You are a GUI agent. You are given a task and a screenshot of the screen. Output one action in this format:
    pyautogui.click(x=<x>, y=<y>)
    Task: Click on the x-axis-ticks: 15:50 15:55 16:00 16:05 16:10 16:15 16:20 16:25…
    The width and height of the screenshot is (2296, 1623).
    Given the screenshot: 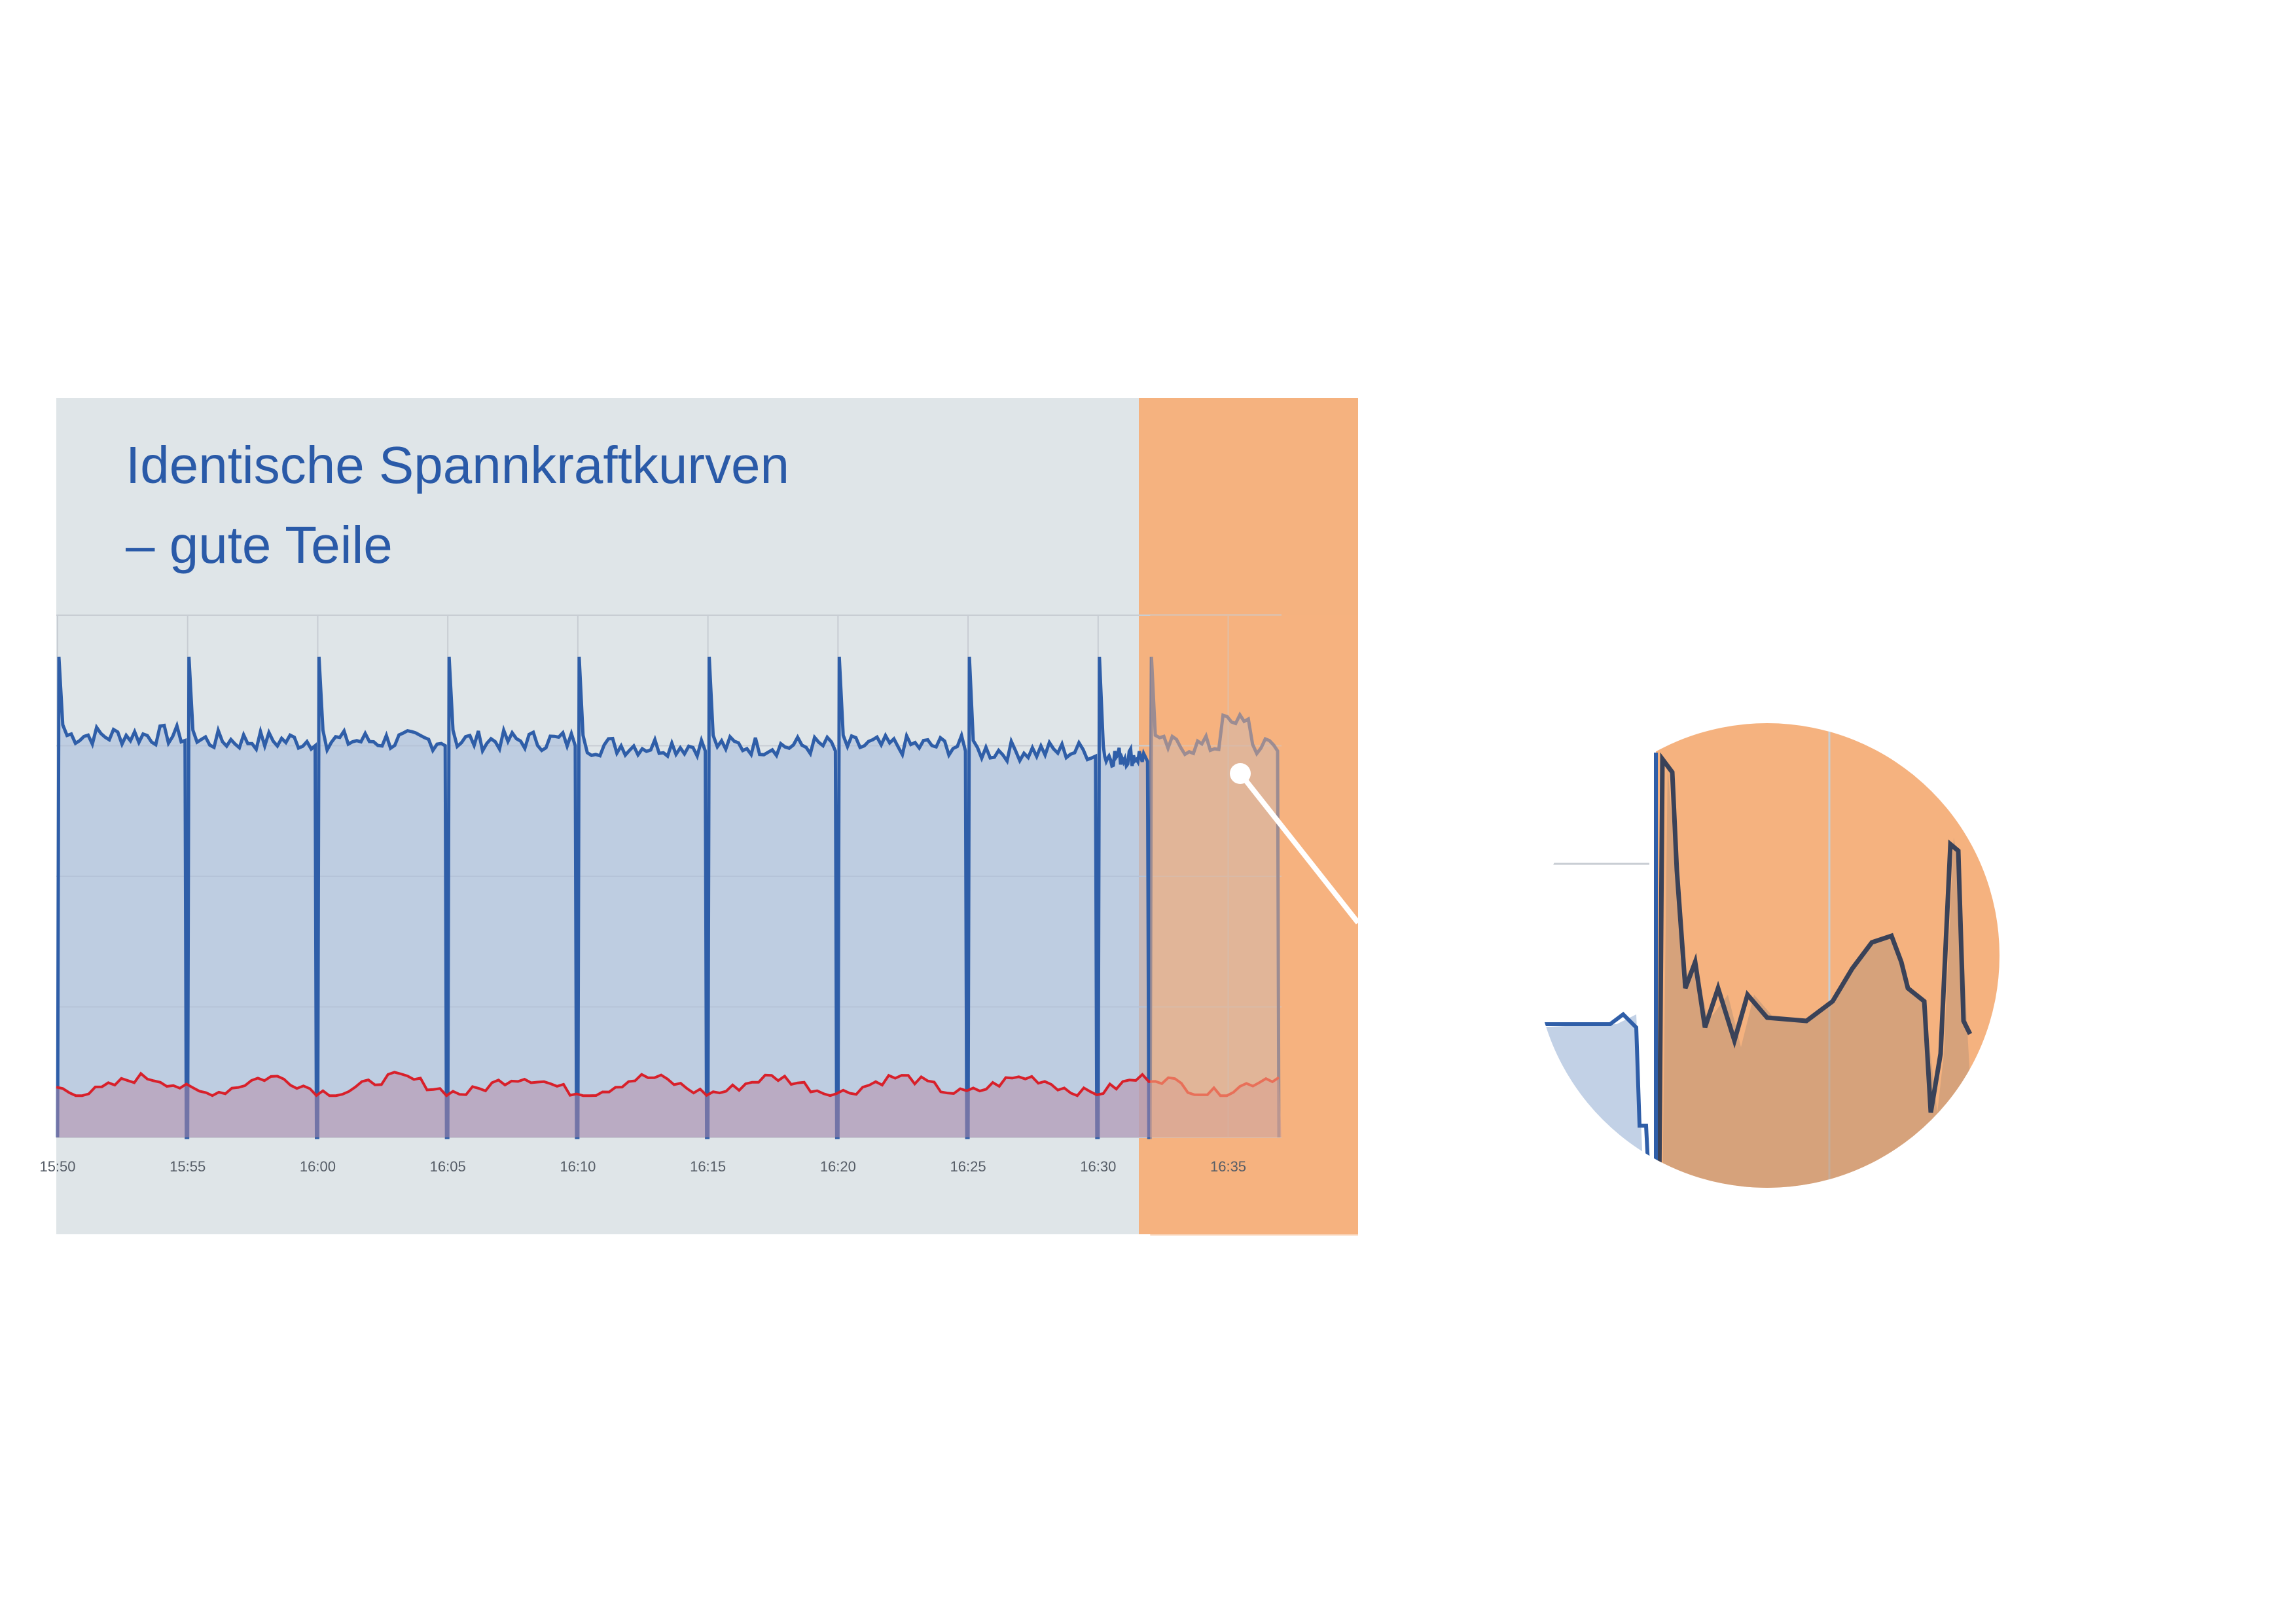 What is the action you would take?
    pyautogui.click(x=642, y=1166)
    